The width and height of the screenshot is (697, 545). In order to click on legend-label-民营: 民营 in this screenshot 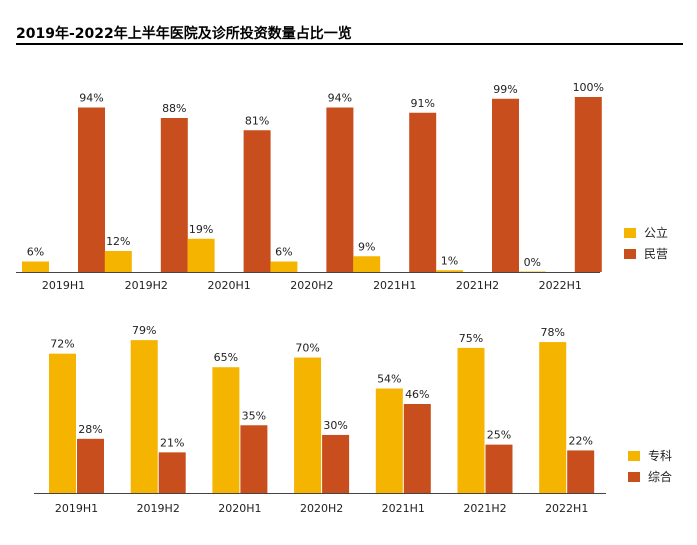, I will do `click(656, 254)`.